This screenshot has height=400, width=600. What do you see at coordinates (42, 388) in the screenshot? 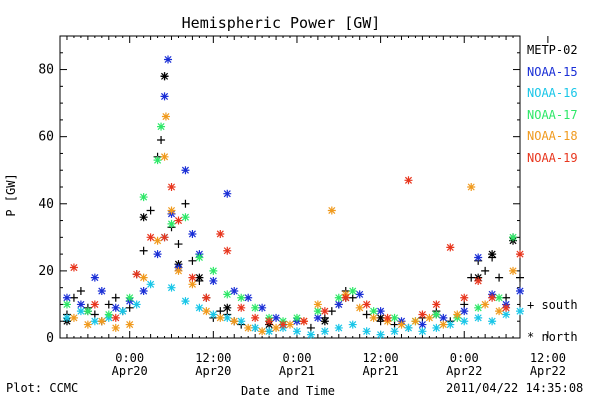
I see `plot-credit: Plot: CCMC` at bounding box center [42, 388].